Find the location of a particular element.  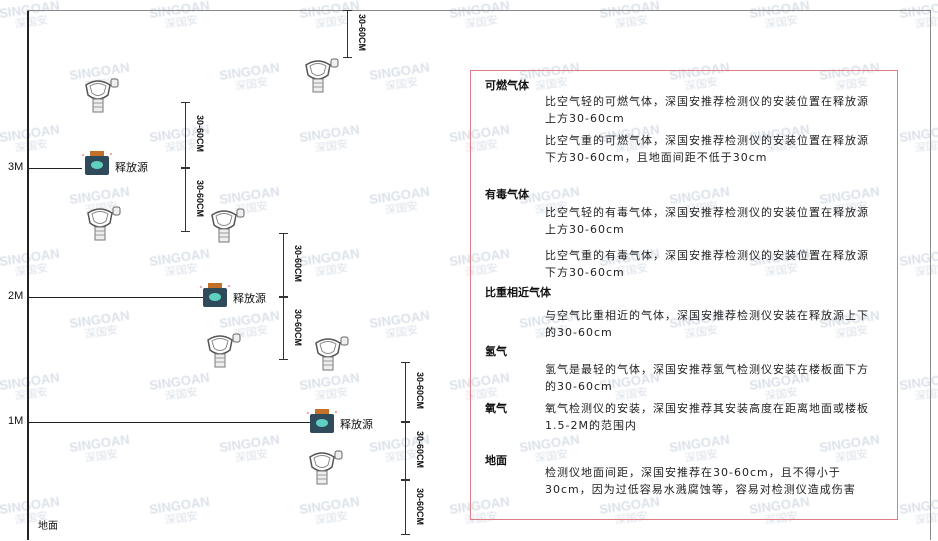

section-text: 氧气检测仪的安装，深国安推荐其安装高度在距离地面或楼板1.5-2M的范围内 is located at coordinates (707, 417).